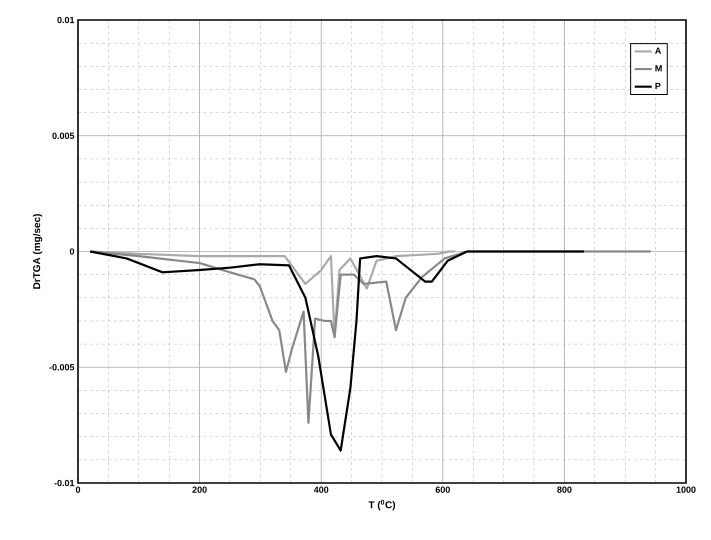  What do you see at coordinates (564, 489) in the screenshot?
I see `x-tick-label: 800` at bounding box center [564, 489].